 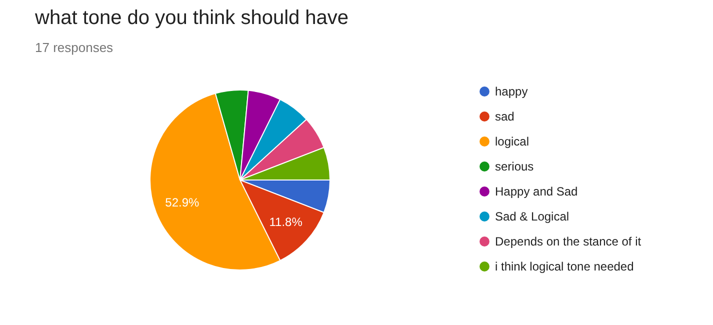 I want to click on chart-title: what tone do you think should have, so click(x=191, y=18).